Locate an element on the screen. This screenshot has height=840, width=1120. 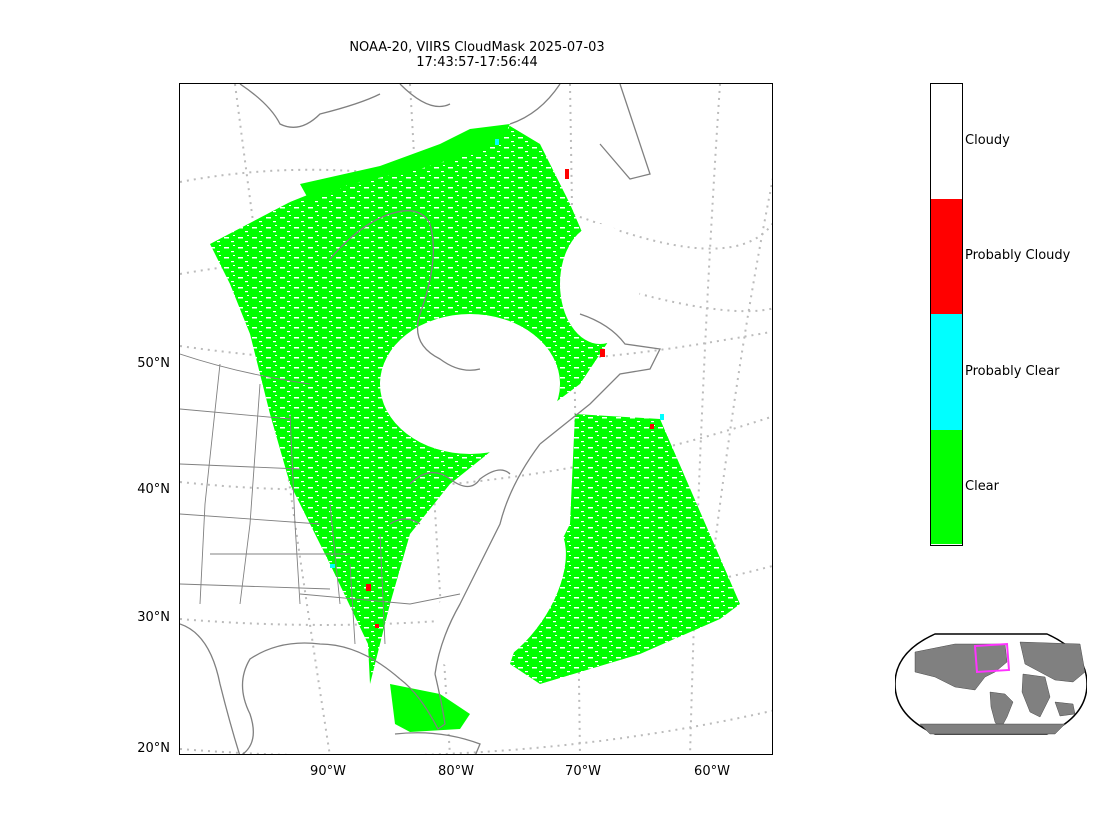
lon-label-80w: 80°W is located at coordinates (456, 771).